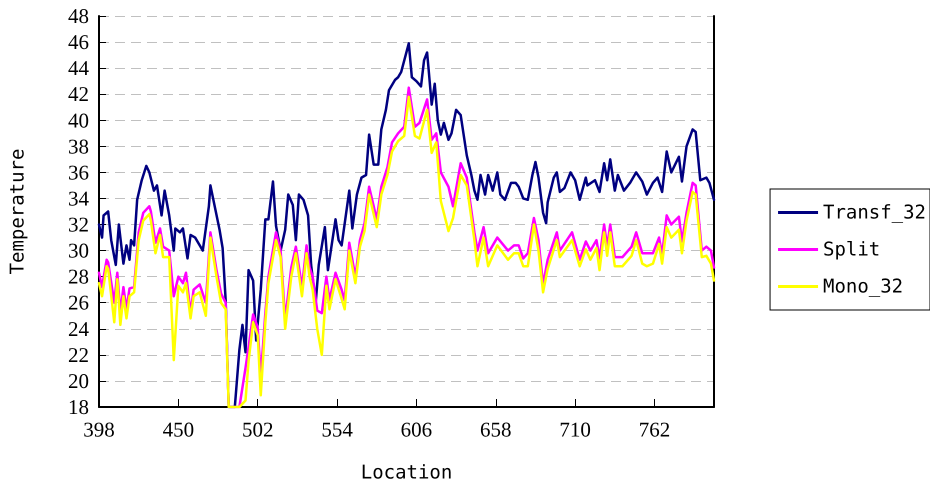 Image resolution: width=930 pixels, height=499 pixels. Describe the element at coordinates (99, 430) in the screenshot. I see `x-tick-label: 398` at that location.